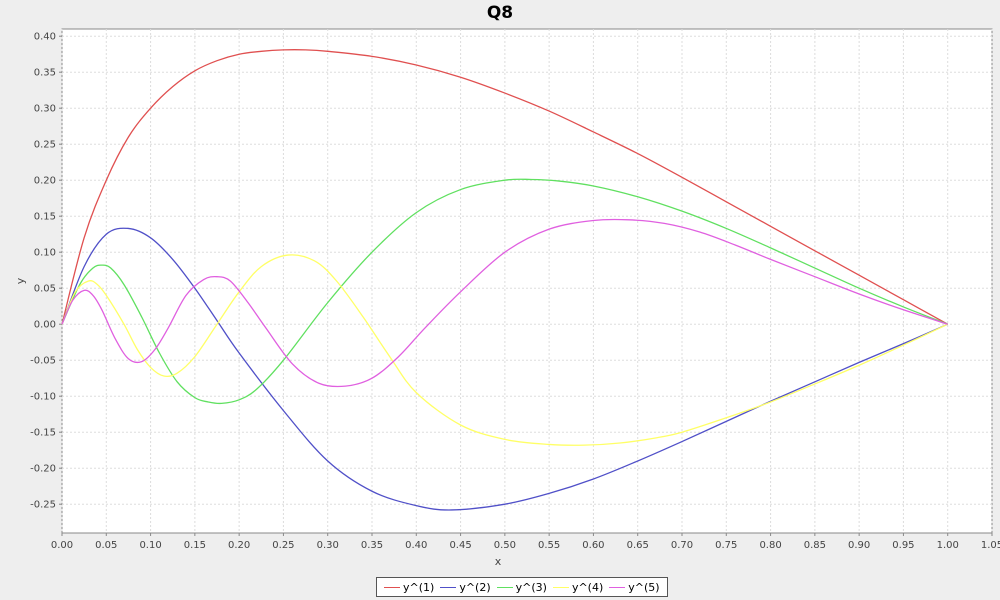 The height and width of the screenshot is (600, 1000). I want to click on y-tick-label: -0.20, so click(43, 469).